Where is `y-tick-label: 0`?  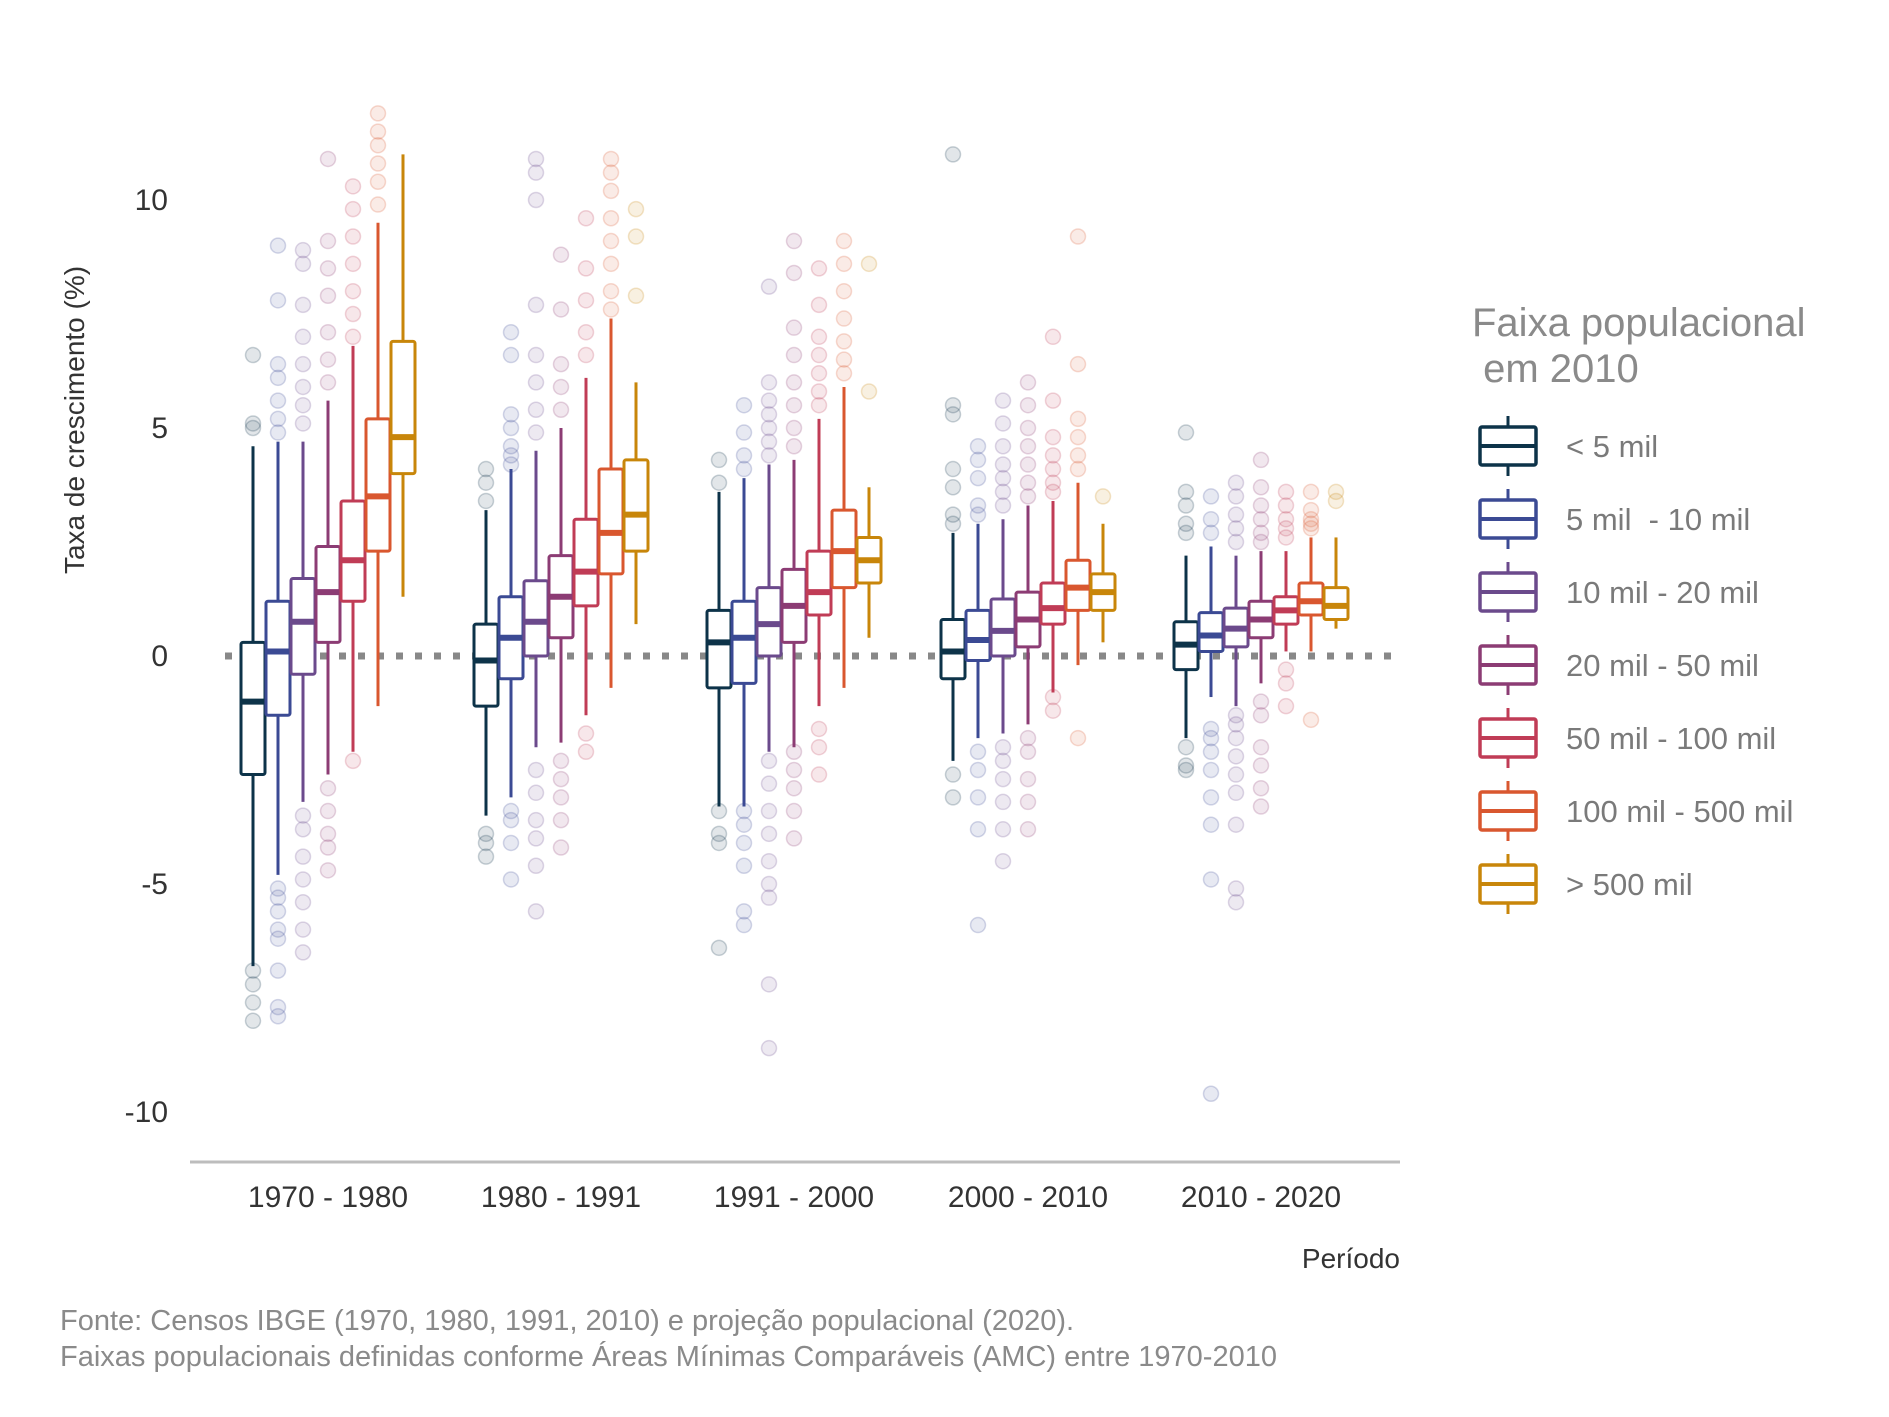
y-tick-label: 0 is located at coordinates (159, 656).